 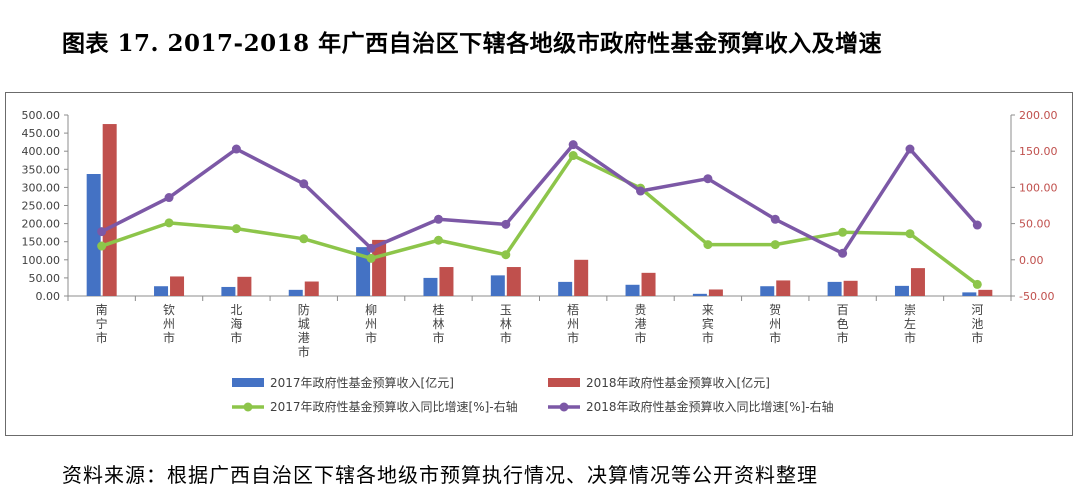 What do you see at coordinates (438, 323) in the screenshot?
I see `x-tick-label: 桂林市` at bounding box center [438, 323].